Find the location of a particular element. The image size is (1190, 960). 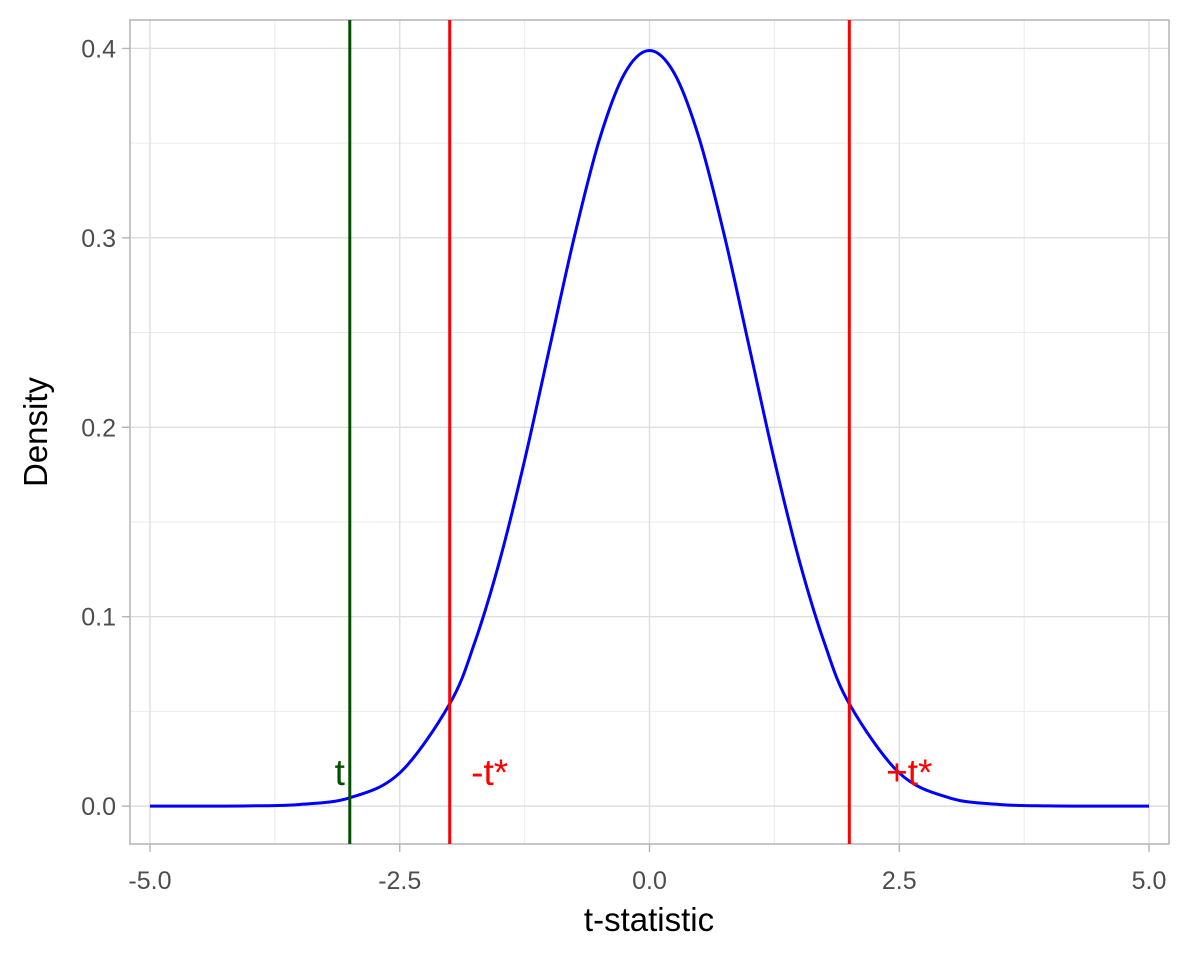

x-axis-title: t-statistic is located at coordinates (649, 919).